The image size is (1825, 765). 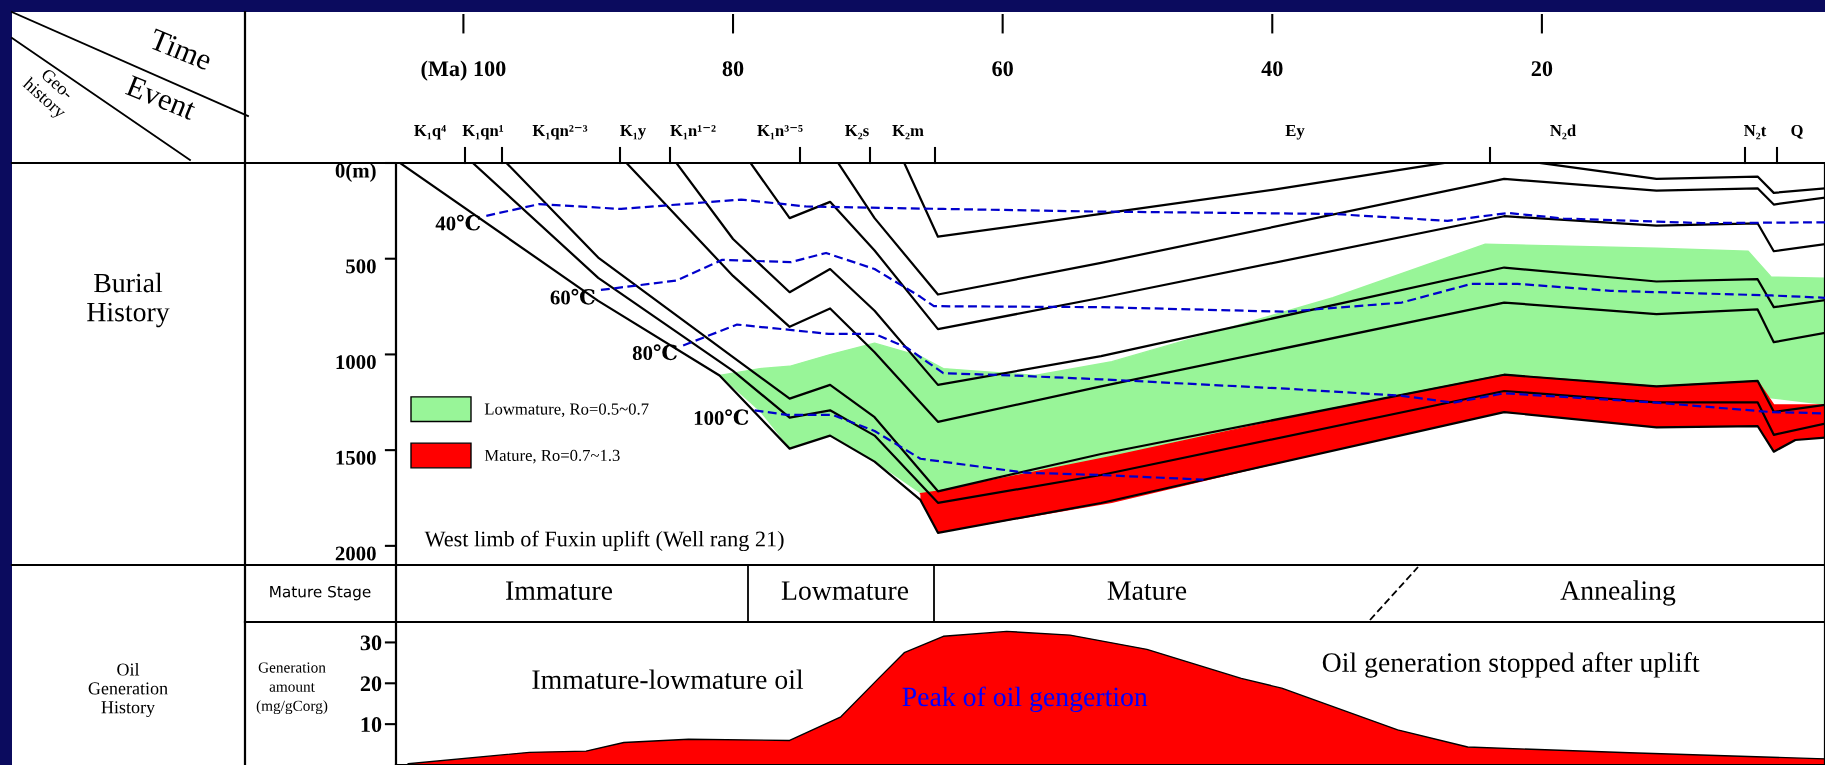 What do you see at coordinates (604, 541) in the screenshot?
I see `annotation: West limb of Fuxin uplift (Well rang 21)` at bounding box center [604, 541].